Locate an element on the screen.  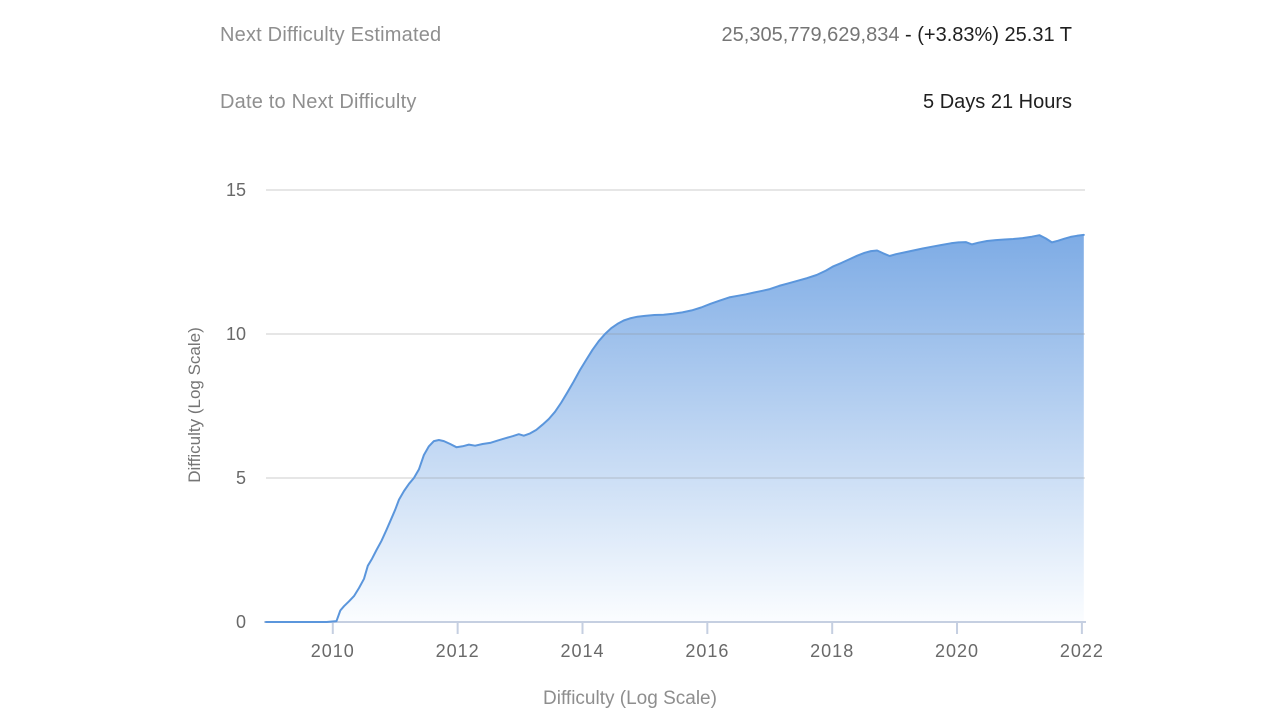
y-tick-label-15: 15 is located at coordinates (236, 190).